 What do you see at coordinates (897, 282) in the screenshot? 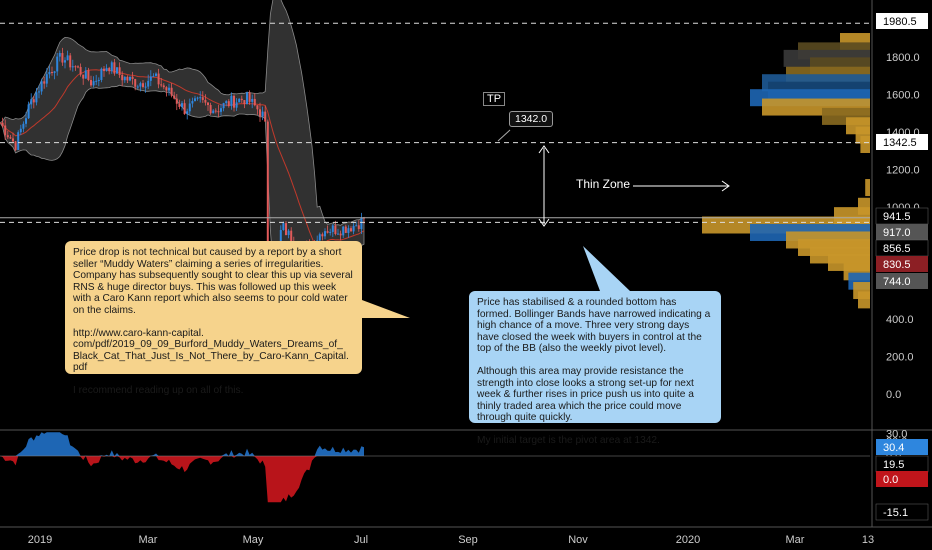
I see `price-axis-label: 744.0` at bounding box center [897, 282].